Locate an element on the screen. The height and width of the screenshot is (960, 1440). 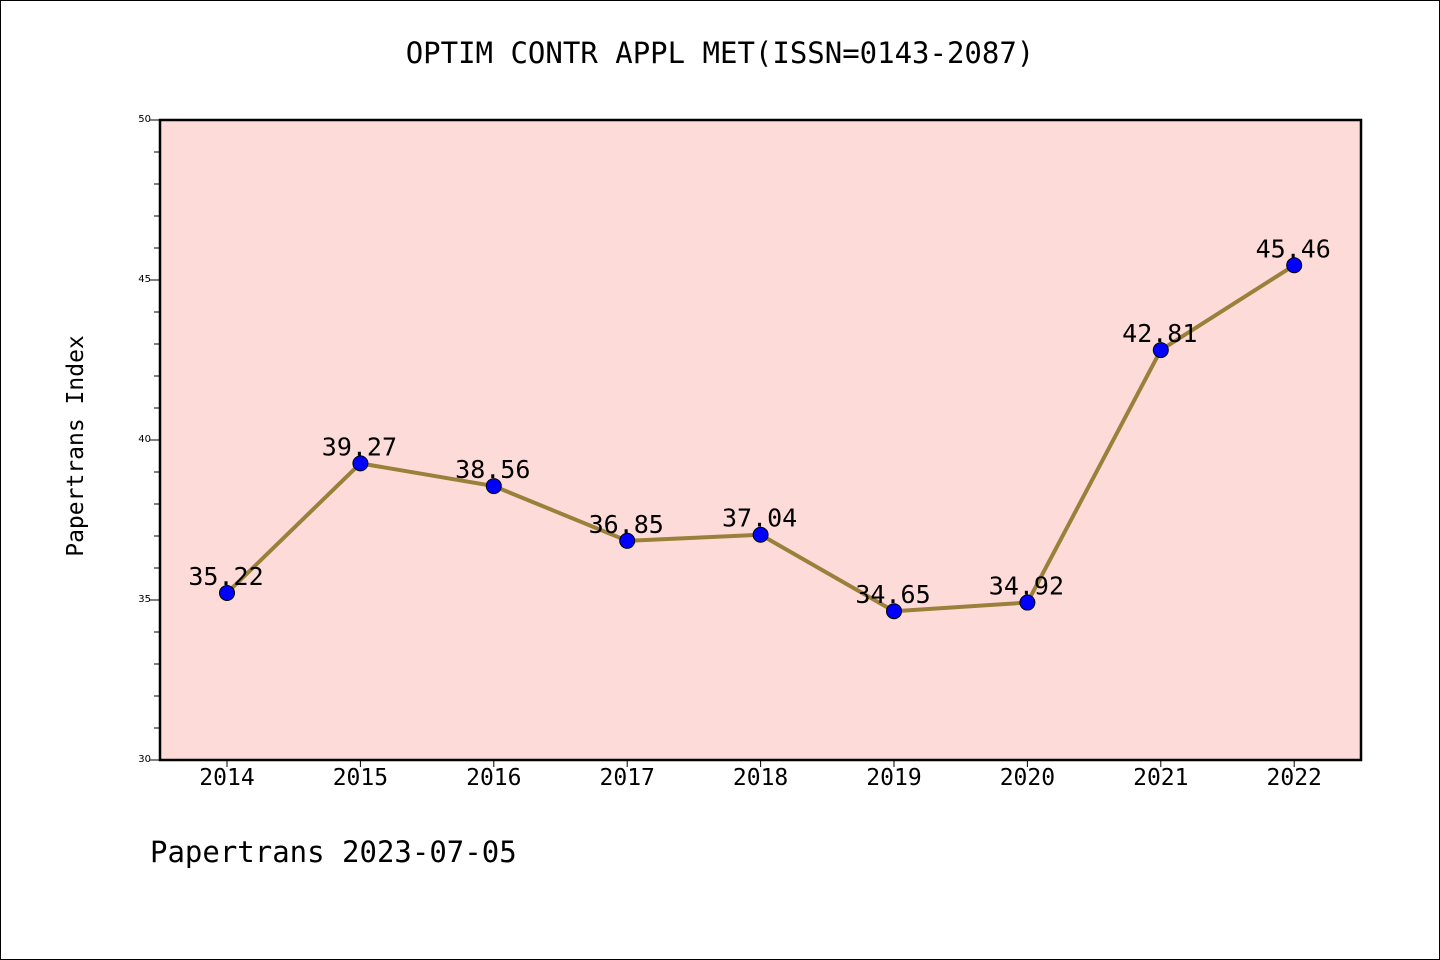
data-label: 45.46 is located at coordinates (1293, 248).